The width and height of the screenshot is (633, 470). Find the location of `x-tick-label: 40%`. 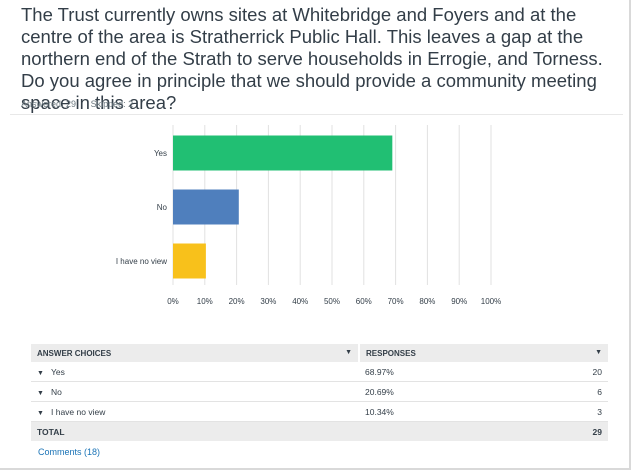

x-tick-label: 40% is located at coordinates (300, 301).